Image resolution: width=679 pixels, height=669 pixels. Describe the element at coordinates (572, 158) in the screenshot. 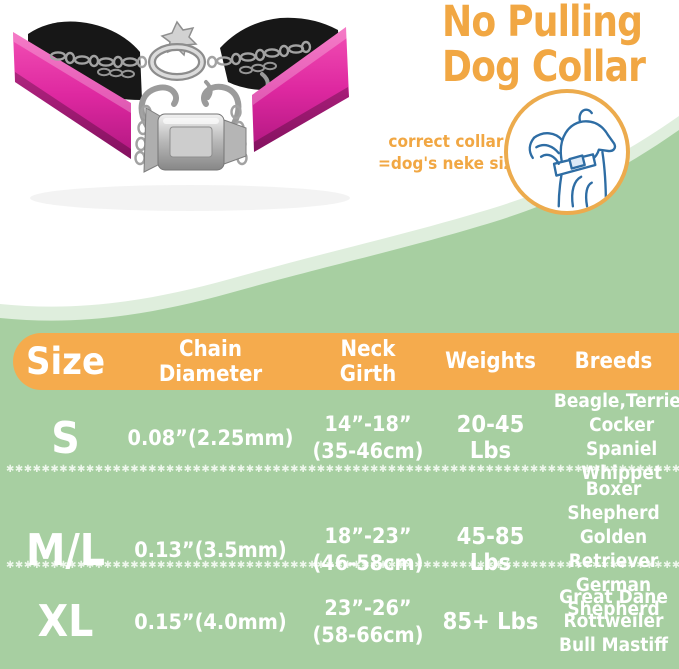

I see `dog-head-collar-illustration-icon` at that location.